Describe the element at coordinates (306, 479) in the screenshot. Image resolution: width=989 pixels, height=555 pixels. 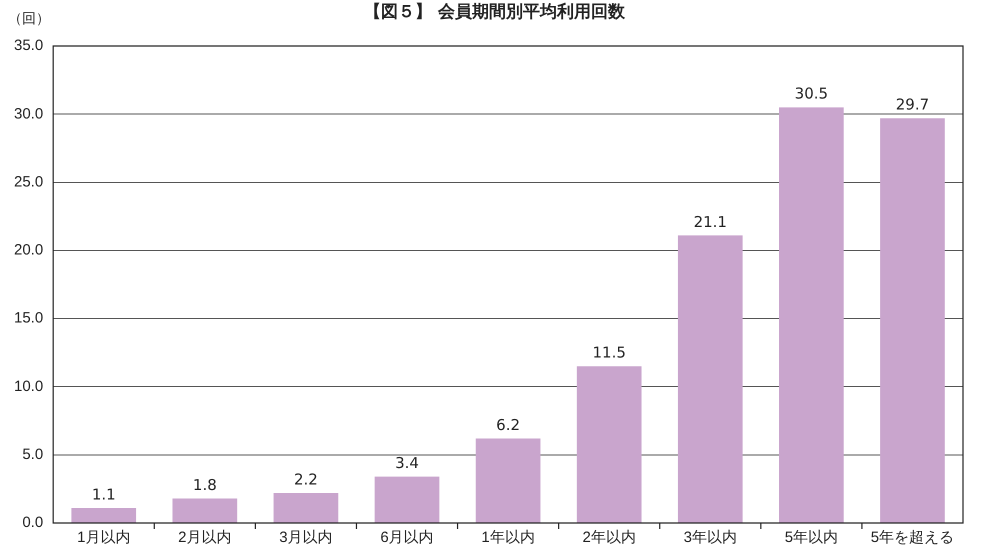
I see `data-label: 2.2` at that location.